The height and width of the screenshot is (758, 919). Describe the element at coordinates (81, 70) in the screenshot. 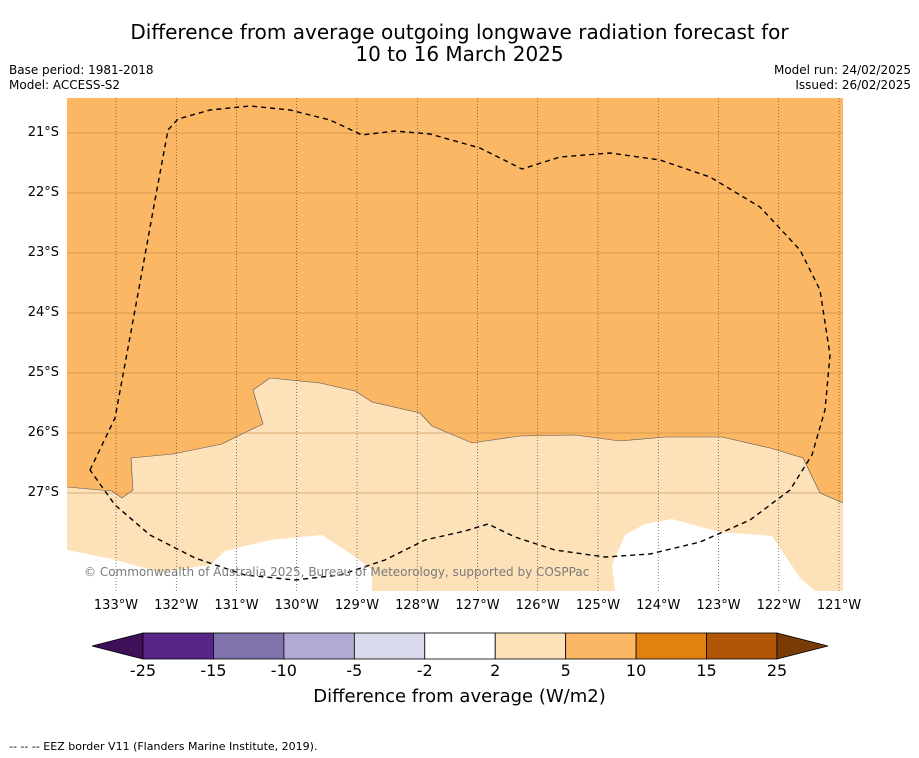

I see `base-period-text: Base period: 1981-2018` at that location.